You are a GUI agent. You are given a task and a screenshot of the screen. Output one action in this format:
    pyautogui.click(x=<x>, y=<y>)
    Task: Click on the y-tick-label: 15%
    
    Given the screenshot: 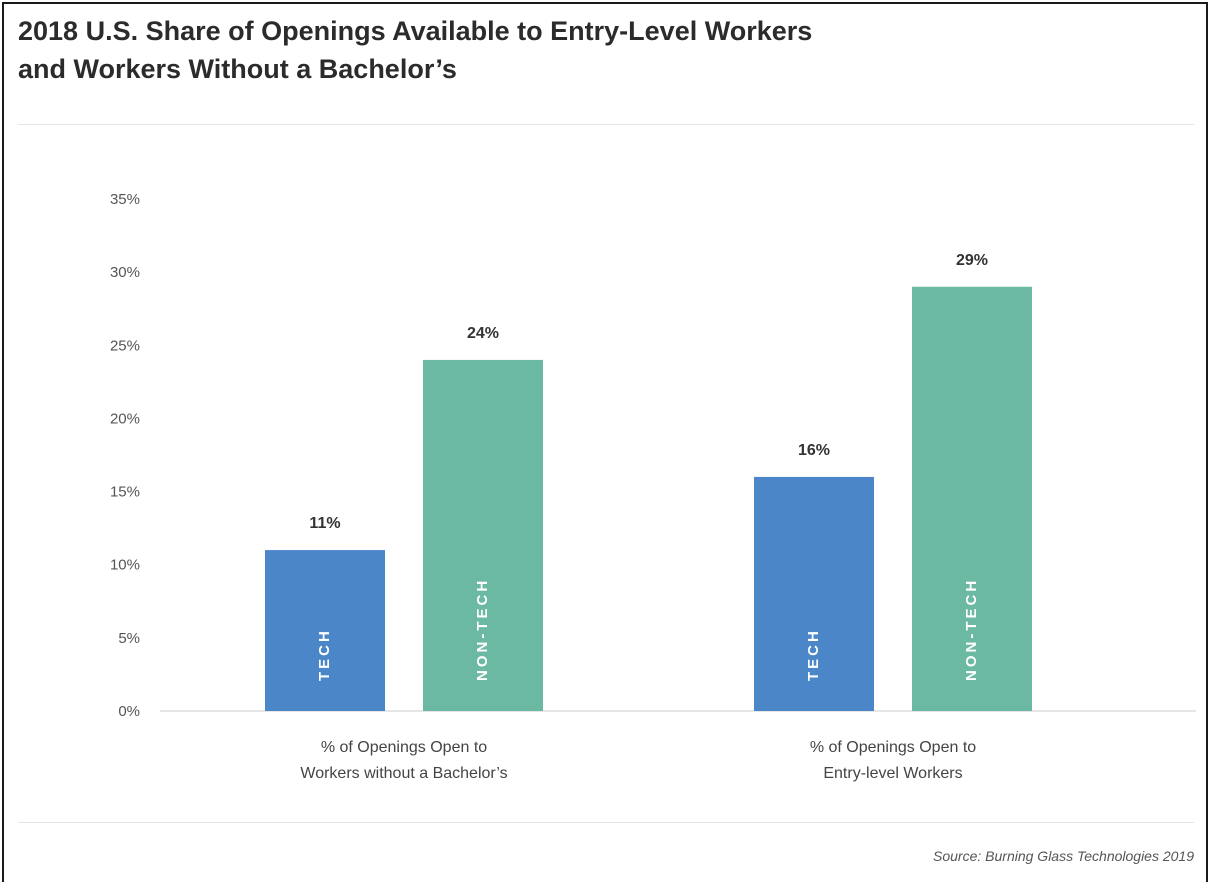 What is the action you would take?
    pyautogui.click(x=125, y=492)
    